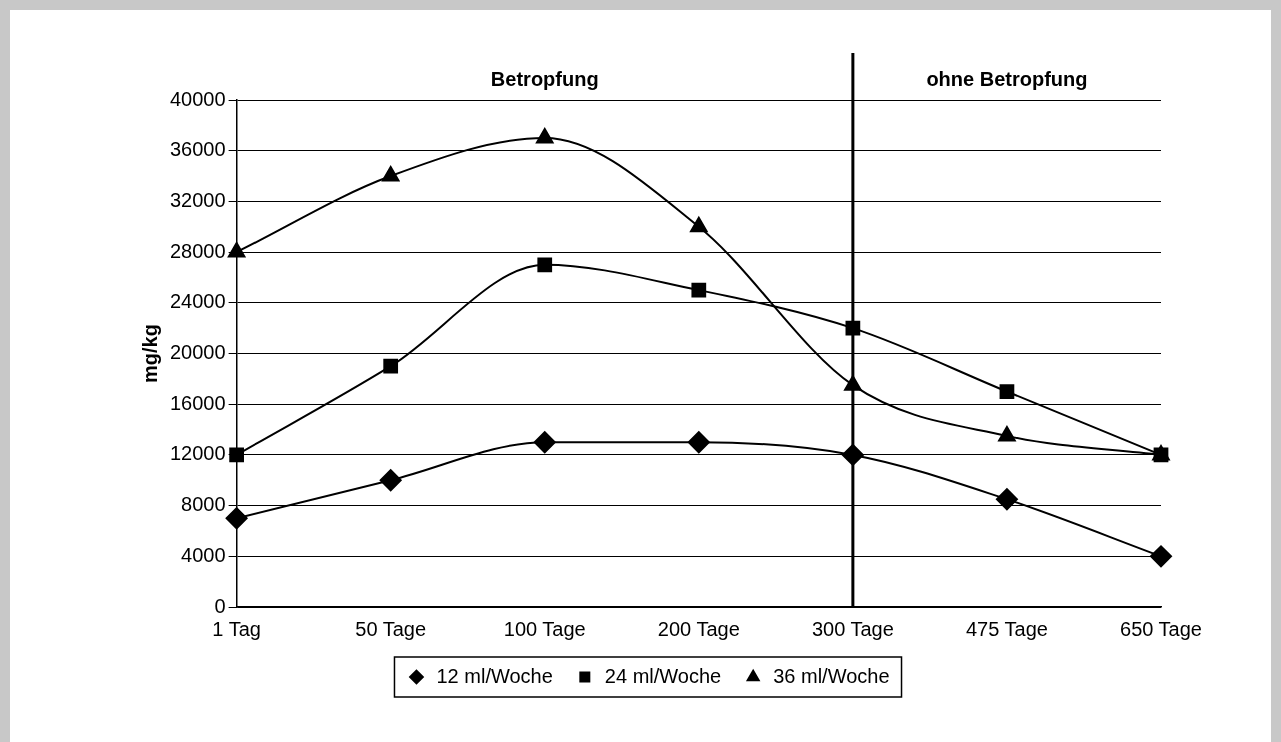  Describe the element at coordinates (197, 301) in the screenshot. I see `y-tick-label: 24000` at that location.